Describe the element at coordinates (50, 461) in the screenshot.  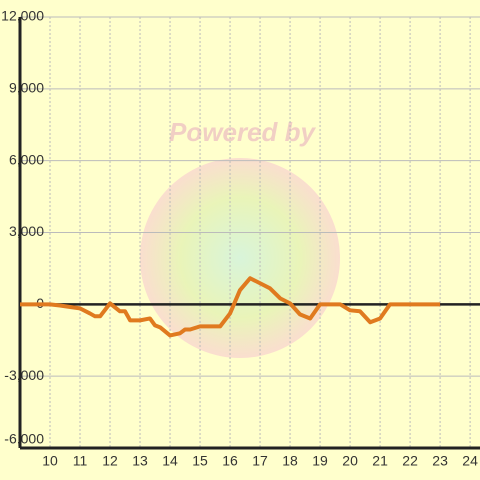
I see `x-tick-label: 10` at that location.